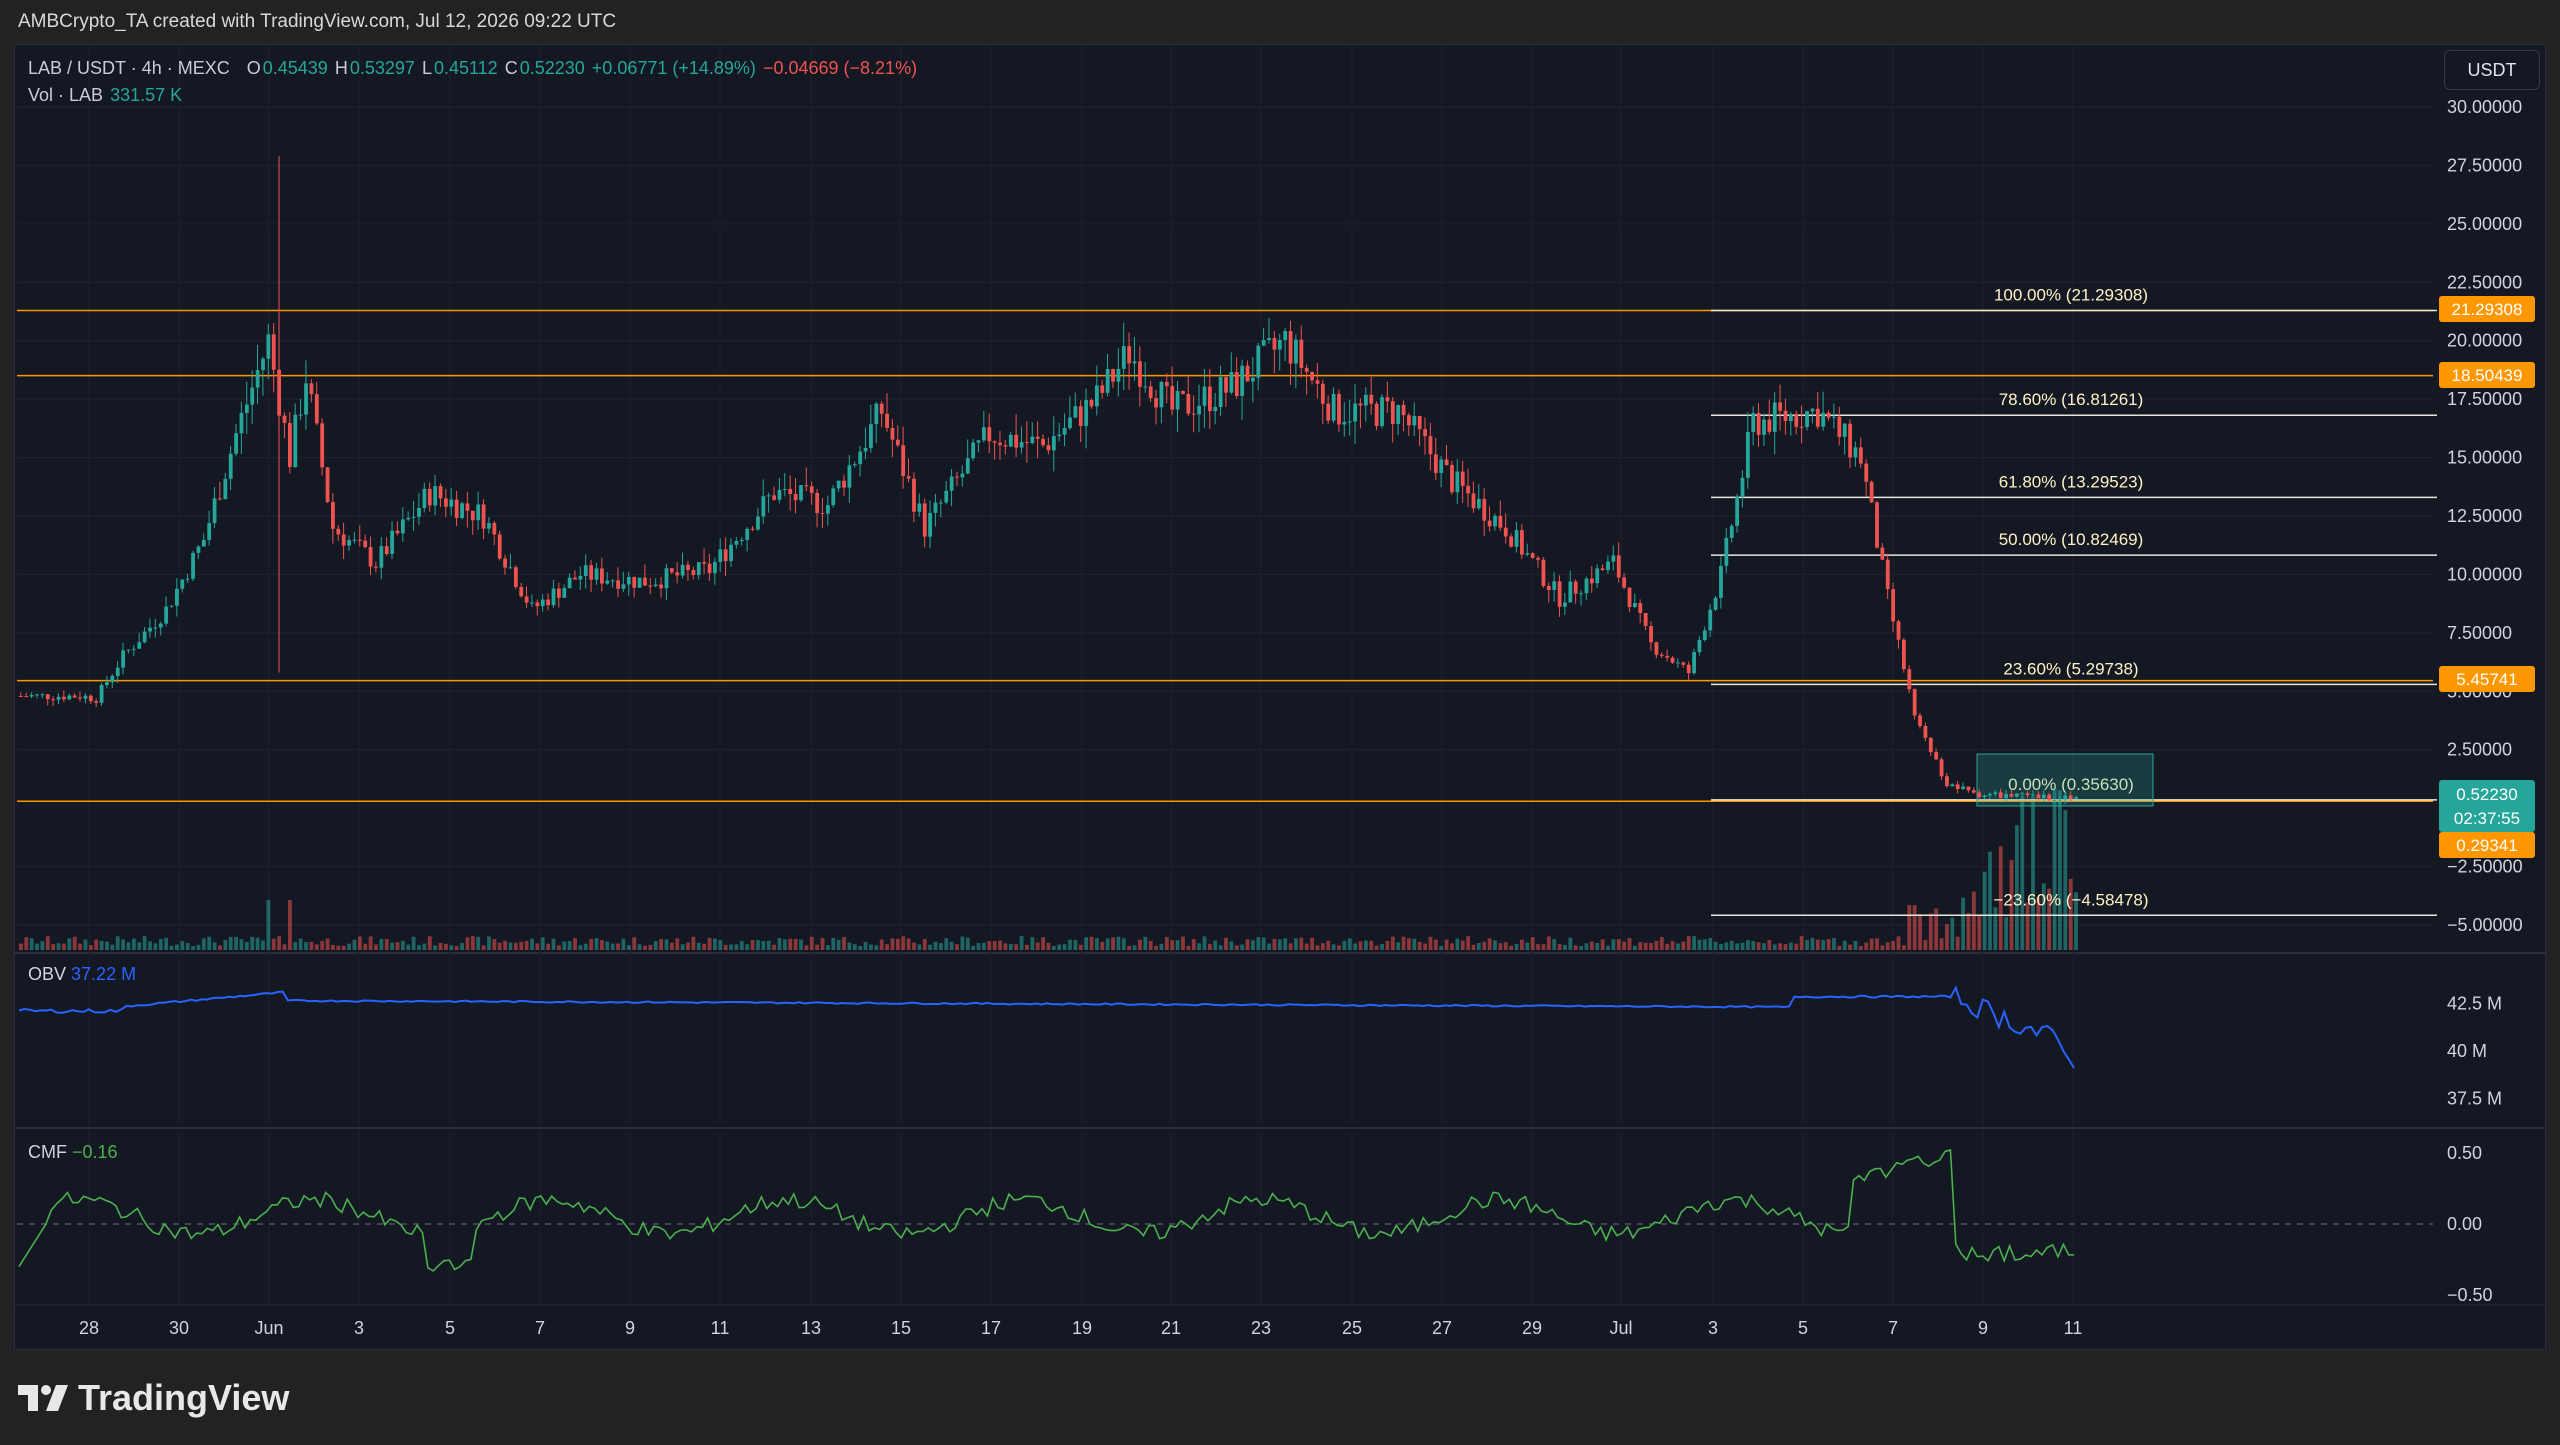  I want to click on price-axis-label: −2.50000, so click(2485, 867).